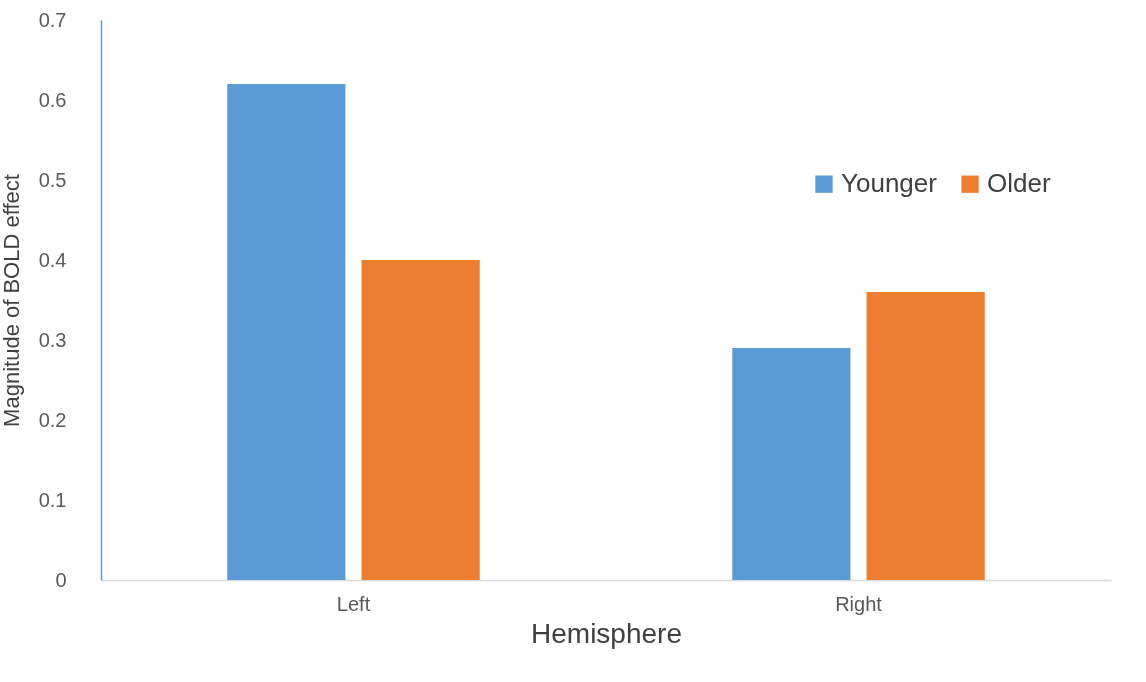  Describe the element at coordinates (12, 300) in the screenshot. I see `y-axis-title: Magnitude of BOLD effect` at that location.